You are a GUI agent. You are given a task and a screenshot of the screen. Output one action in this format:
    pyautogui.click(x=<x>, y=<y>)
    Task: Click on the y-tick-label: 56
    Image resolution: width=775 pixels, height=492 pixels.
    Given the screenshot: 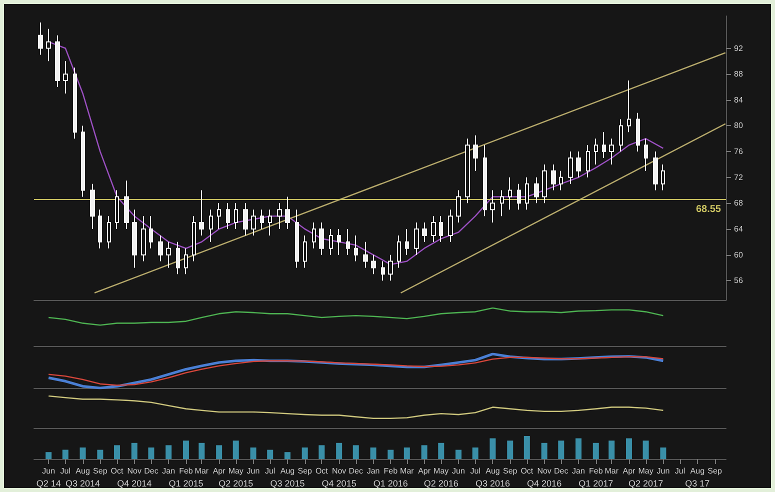 What is the action you would take?
    pyautogui.click(x=739, y=281)
    